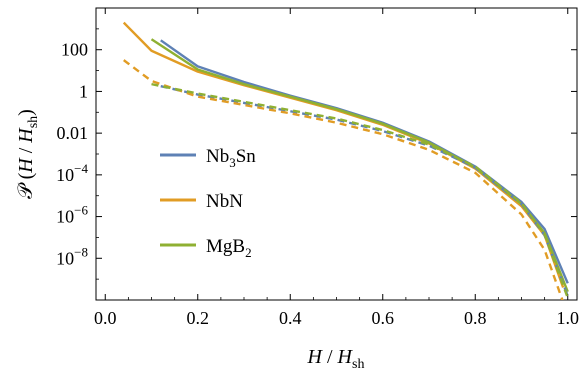 This screenshot has width=580, height=373. Describe the element at coordinates (72, 215) in the screenshot. I see `y-tick-label: 10⁻⁶` at that location.